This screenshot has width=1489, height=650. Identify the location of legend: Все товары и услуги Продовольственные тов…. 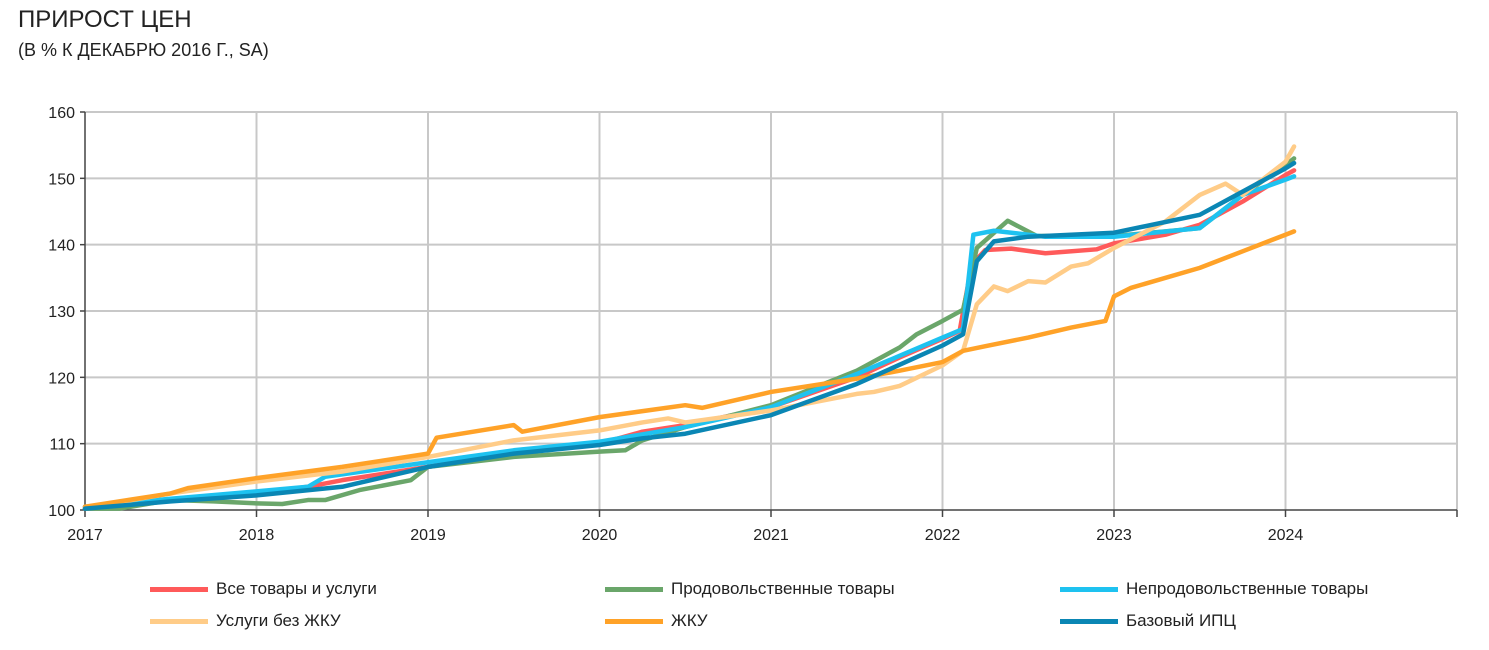
(800, 605).